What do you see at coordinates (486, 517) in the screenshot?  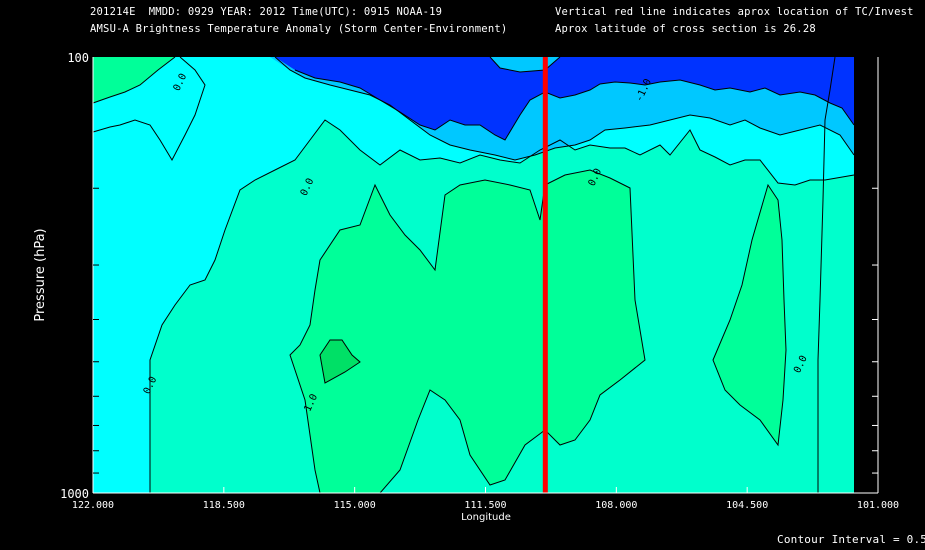 I see `x-axis-title: Longitude` at bounding box center [486, 517].